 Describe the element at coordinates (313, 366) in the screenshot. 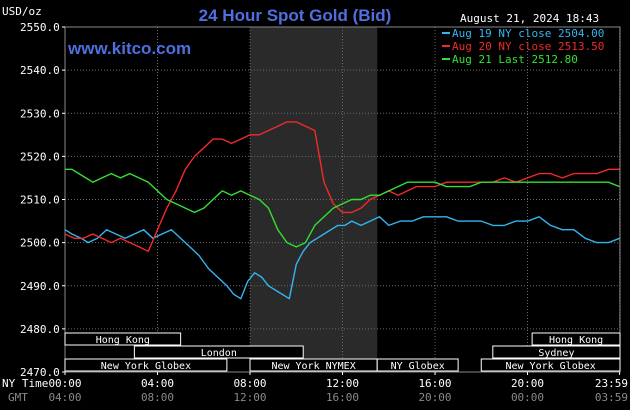

I see `session-label: New York NYMEX` at that location.